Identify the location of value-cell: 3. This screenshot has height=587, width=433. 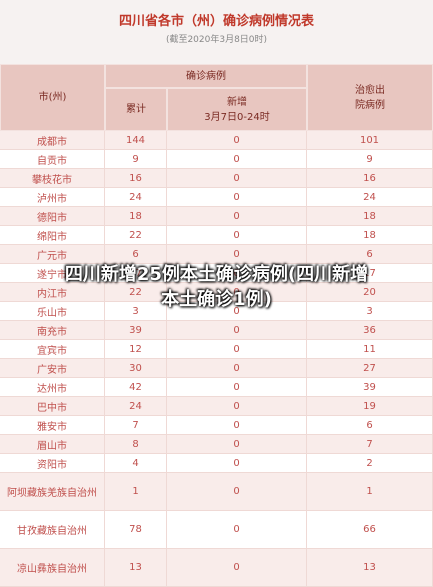
(136, 311).